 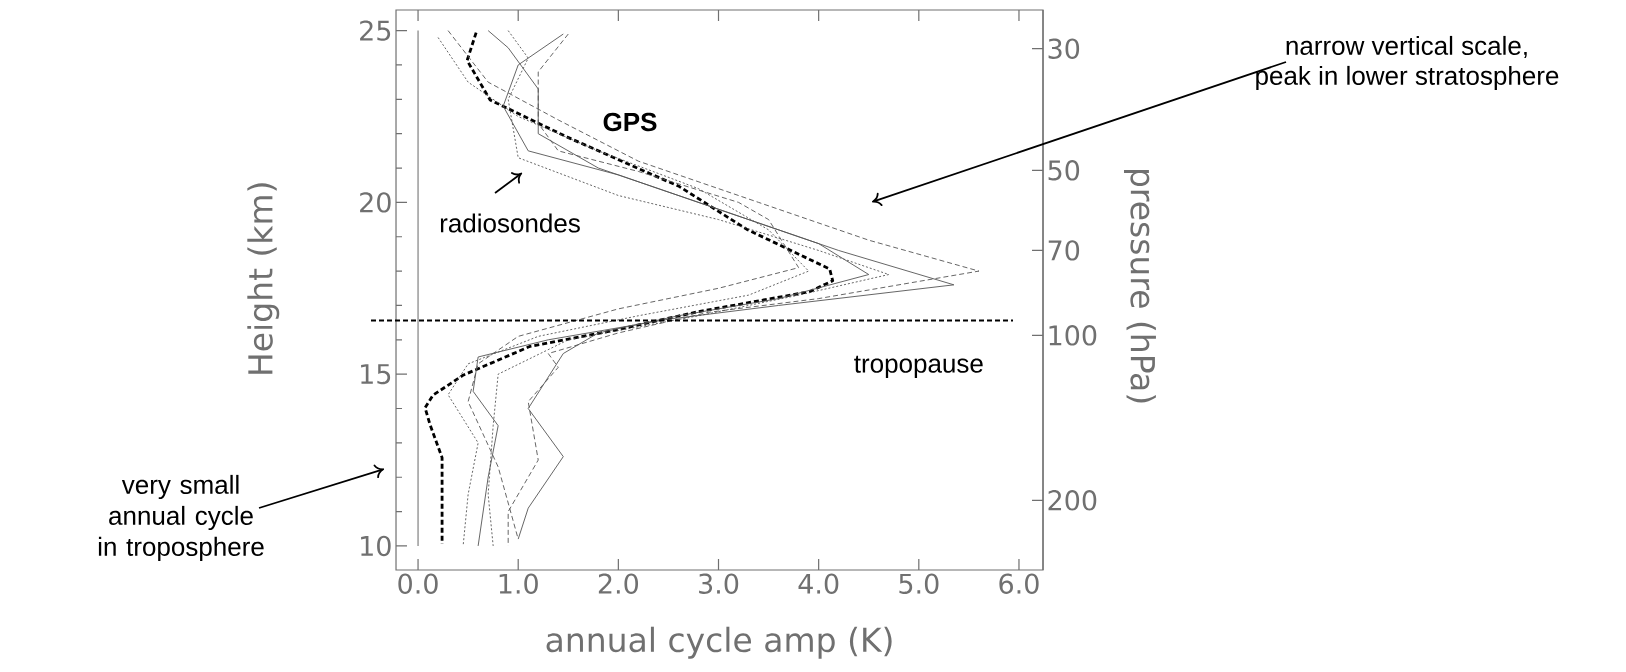 What do you see at coordinates (1407, 78) in the screenshot?
I see `text: peak in lower stratosphere` at bounding box center [1407, 78].